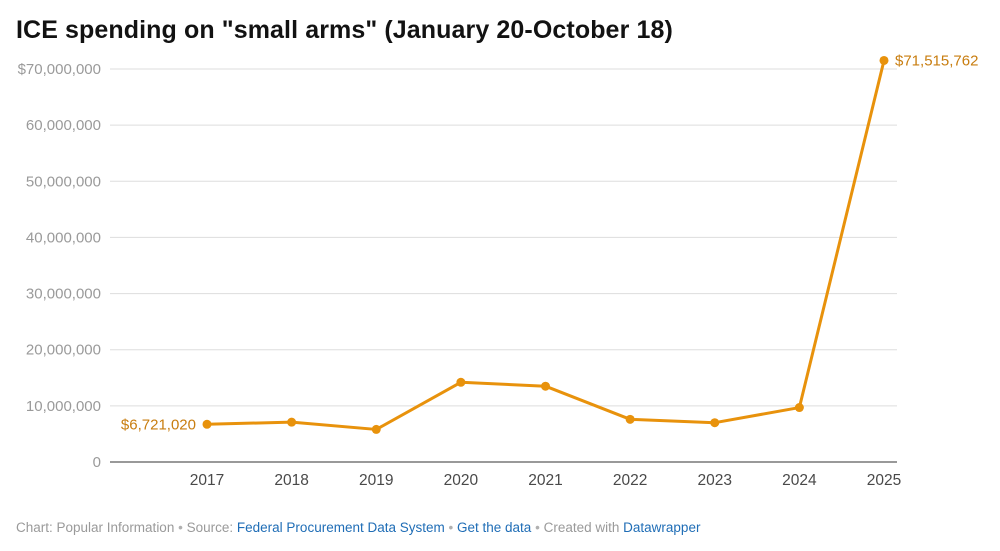 The height and width of the screenshot is (551, 1000). What do you see at coordinates (63, 181) in the screenshot?
I see `y-tick-label: 50,000,000` at bounding box center [63, 181].